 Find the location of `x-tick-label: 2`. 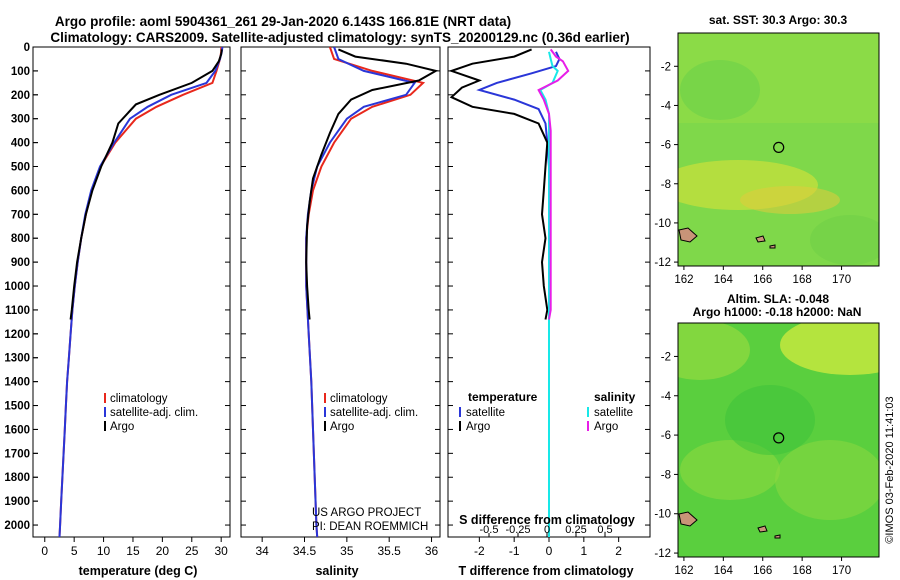

x-tick-label: 2 is located at coordinates (618, 551).